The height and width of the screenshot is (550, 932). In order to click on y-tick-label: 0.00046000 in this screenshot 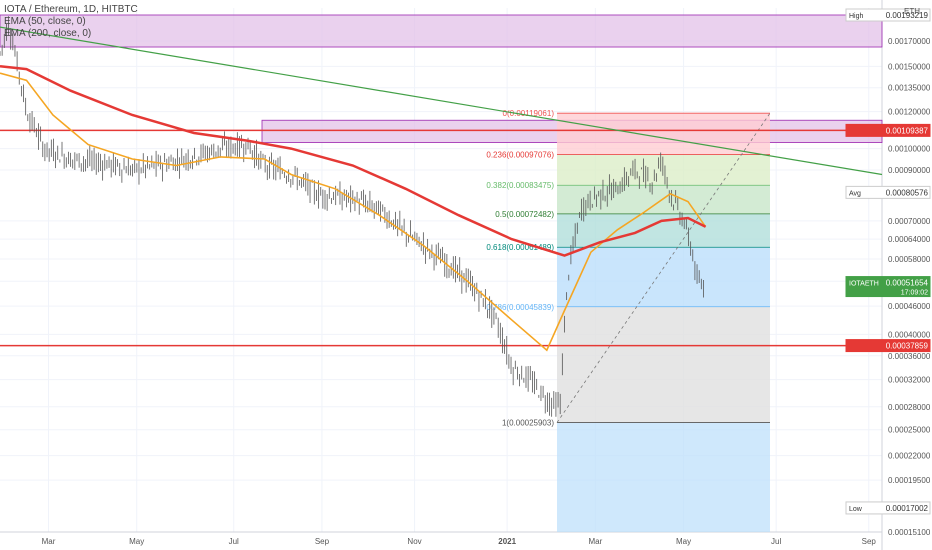, I will do `click(909, 306)`.